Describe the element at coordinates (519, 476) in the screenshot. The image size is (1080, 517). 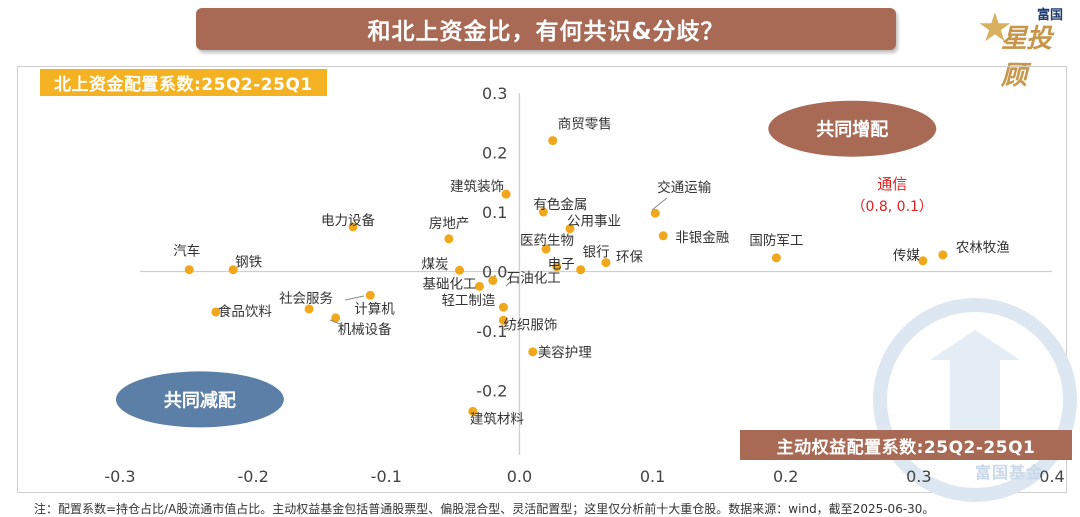
I see `x-tick-label: 0.0` at that location.